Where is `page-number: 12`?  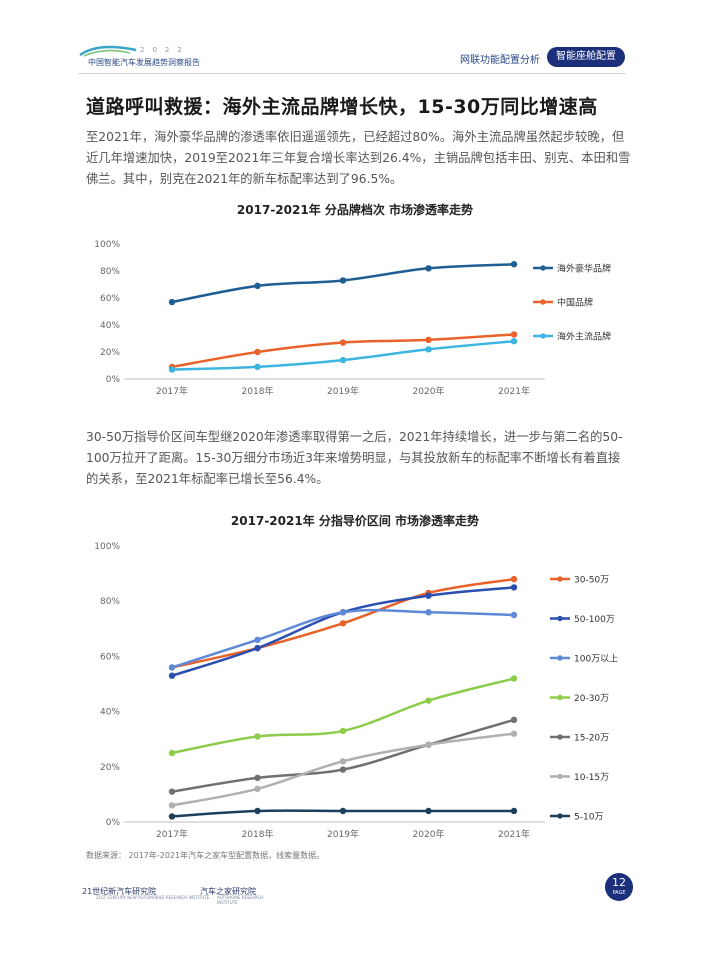 page-number: 12 is located at coordinates (619, 882).